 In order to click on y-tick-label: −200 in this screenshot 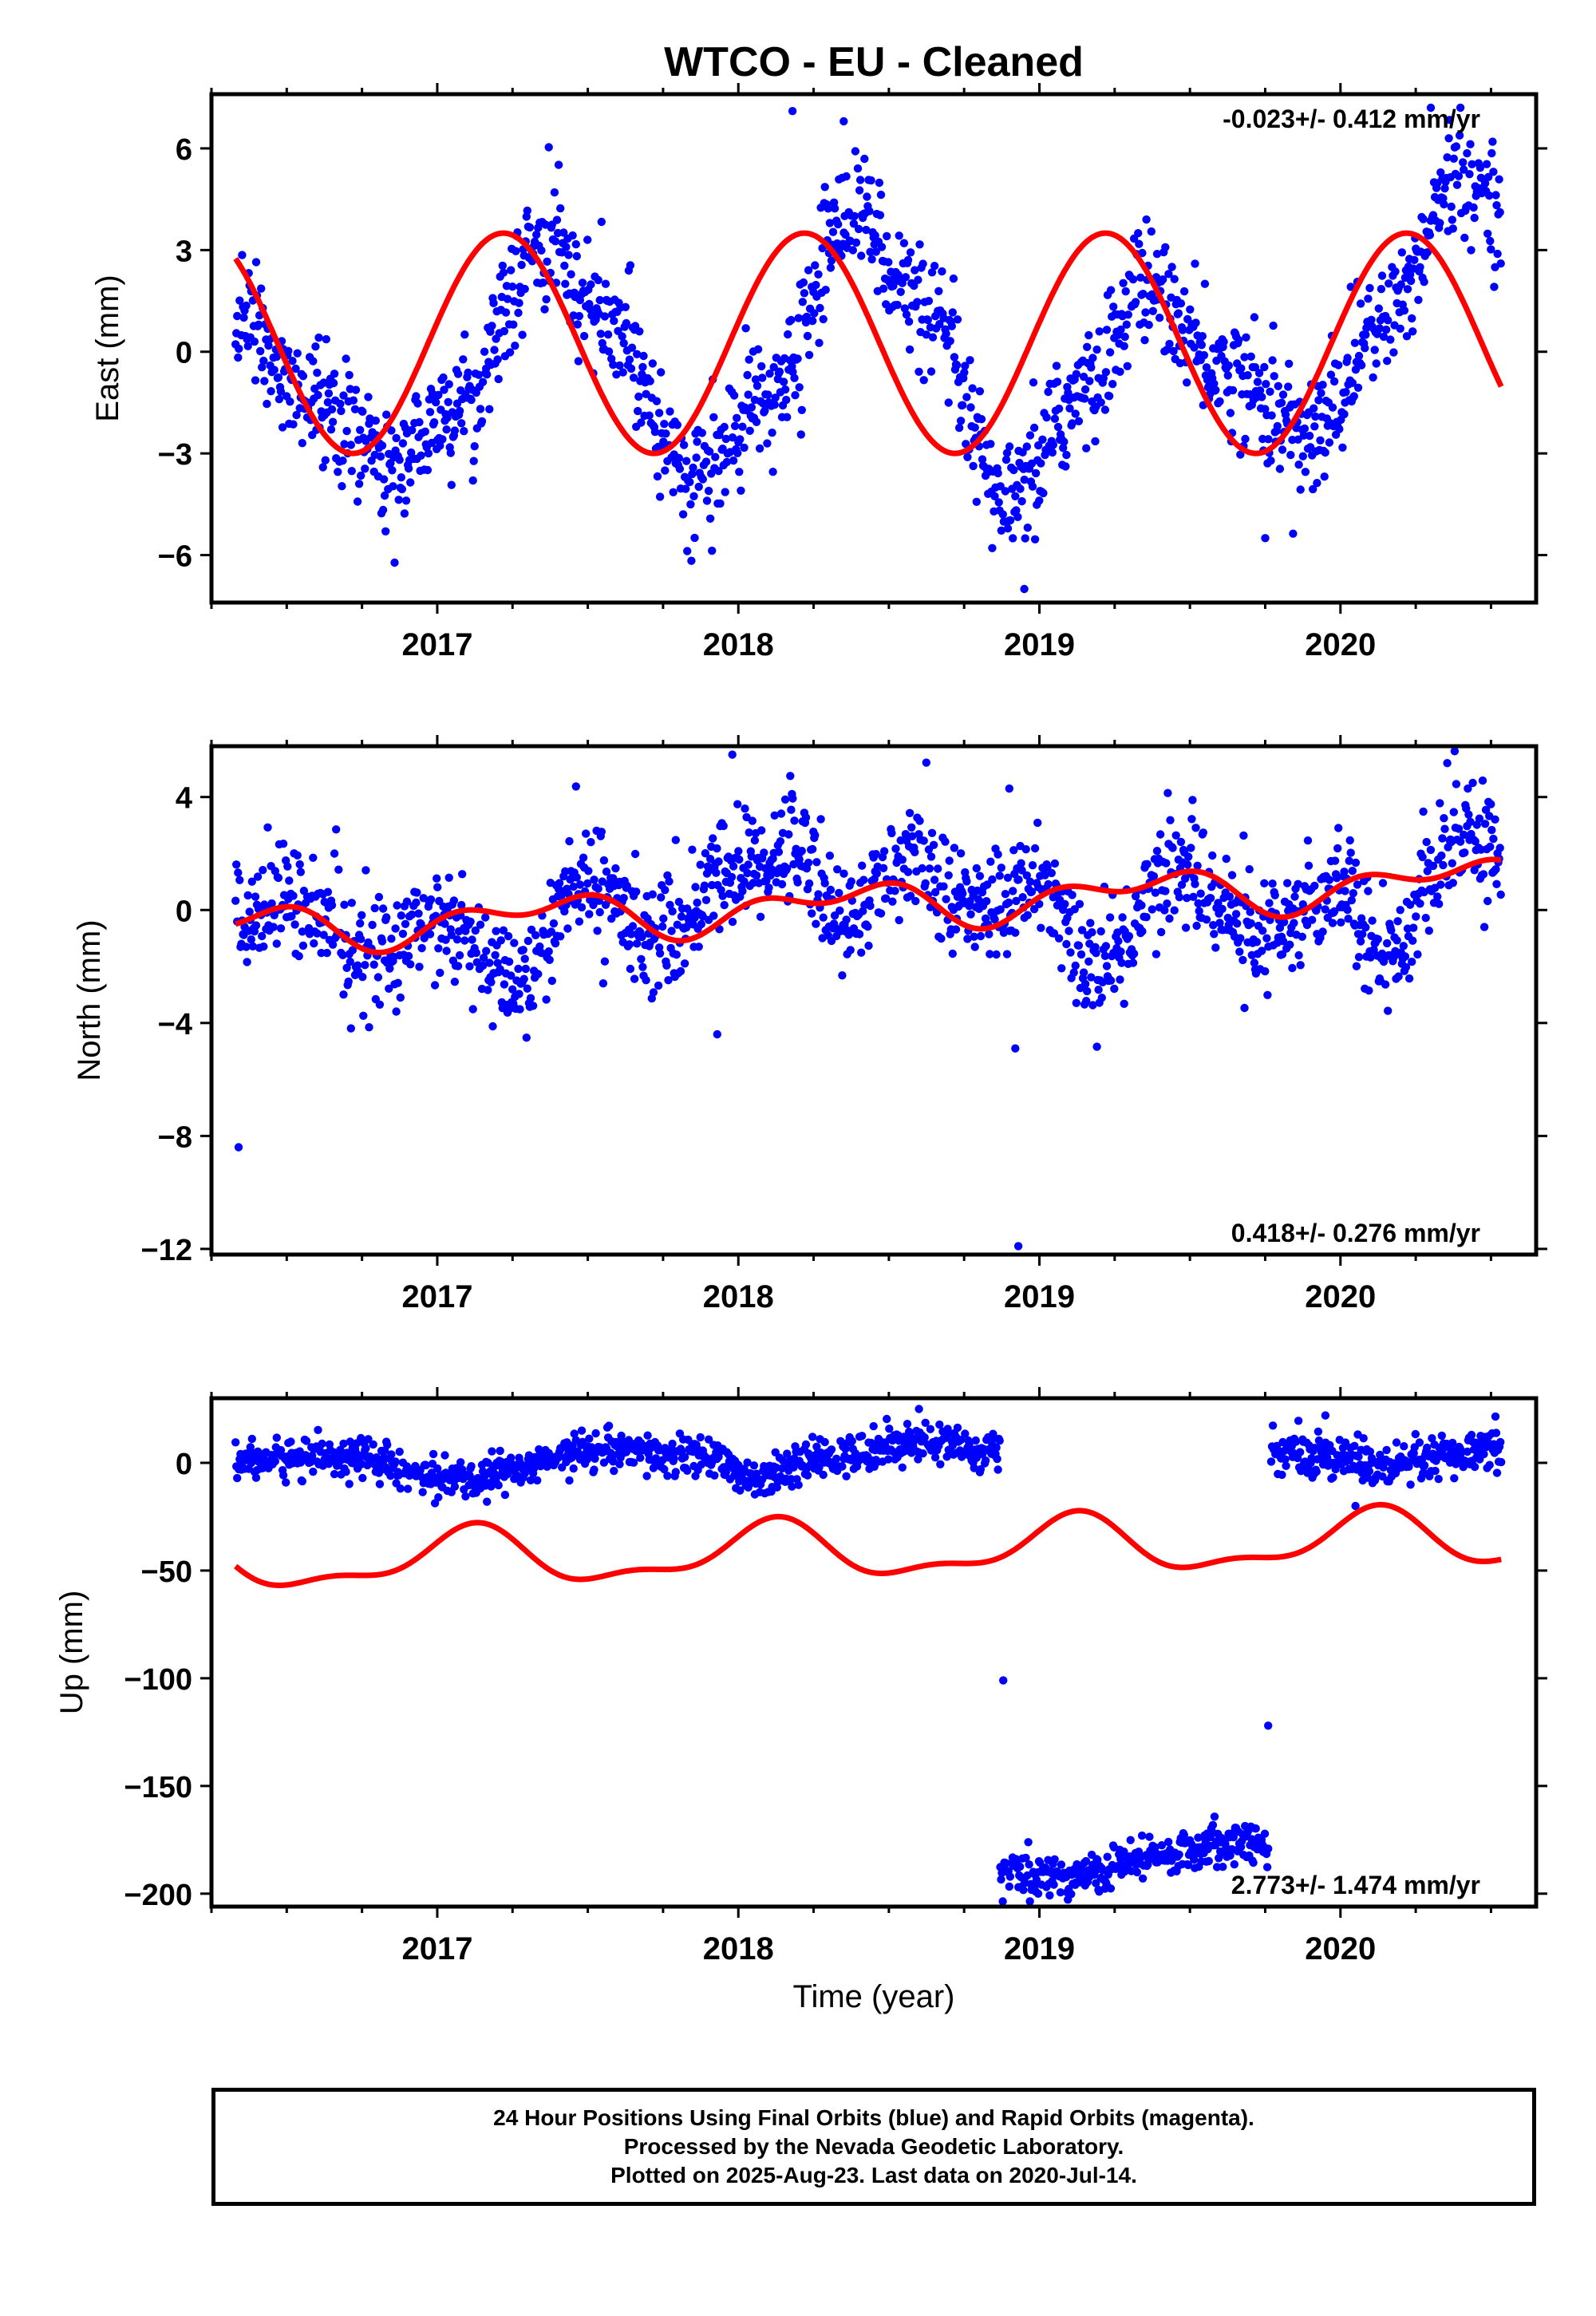, I will do `click(158, 1895)`.